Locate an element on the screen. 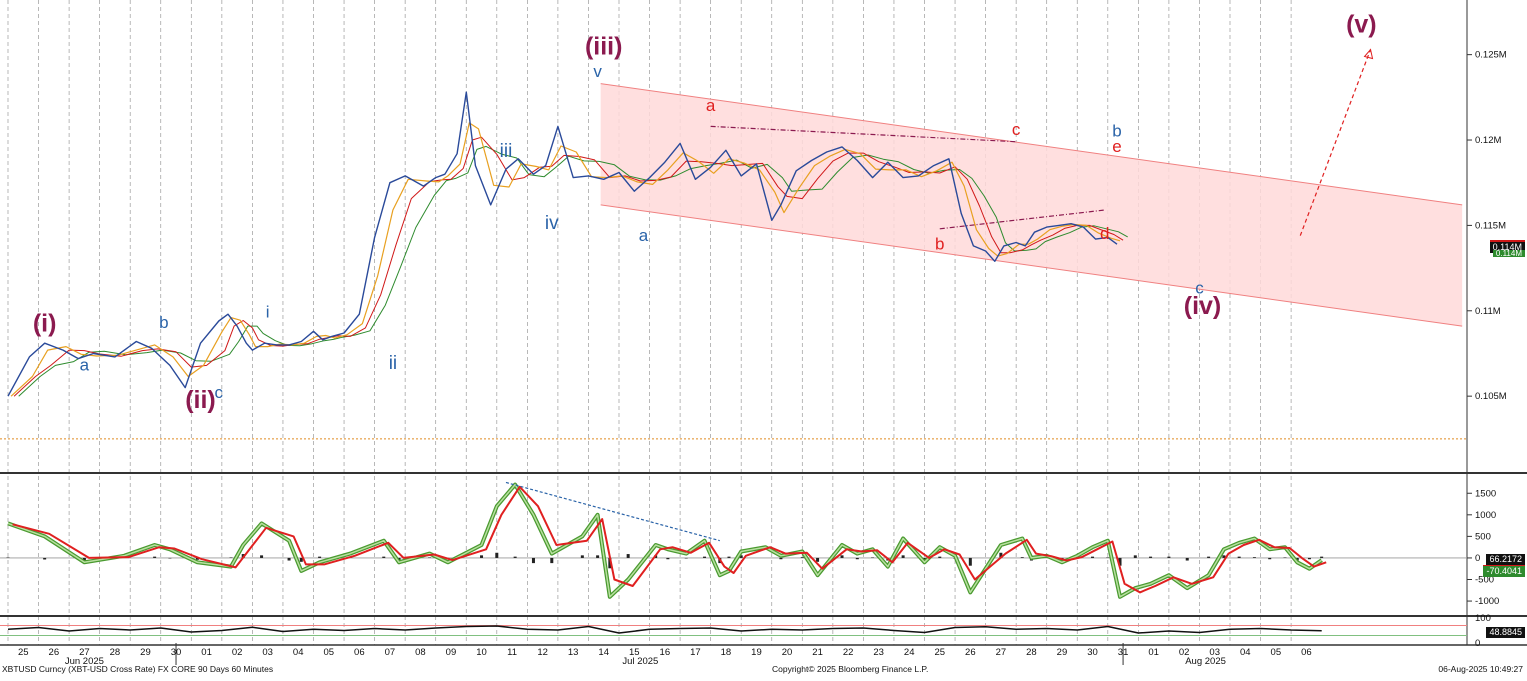  rsi-value-badge: 48.8845 is located at coordinates (1505, 632).